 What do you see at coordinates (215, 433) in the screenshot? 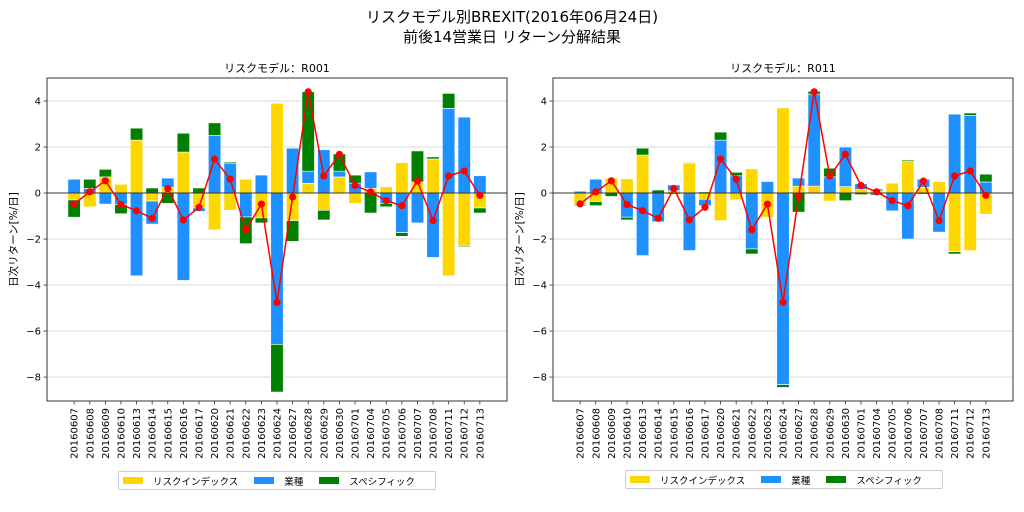
I see `x-tick-label: 20160620` at bounding box center [215, 433].